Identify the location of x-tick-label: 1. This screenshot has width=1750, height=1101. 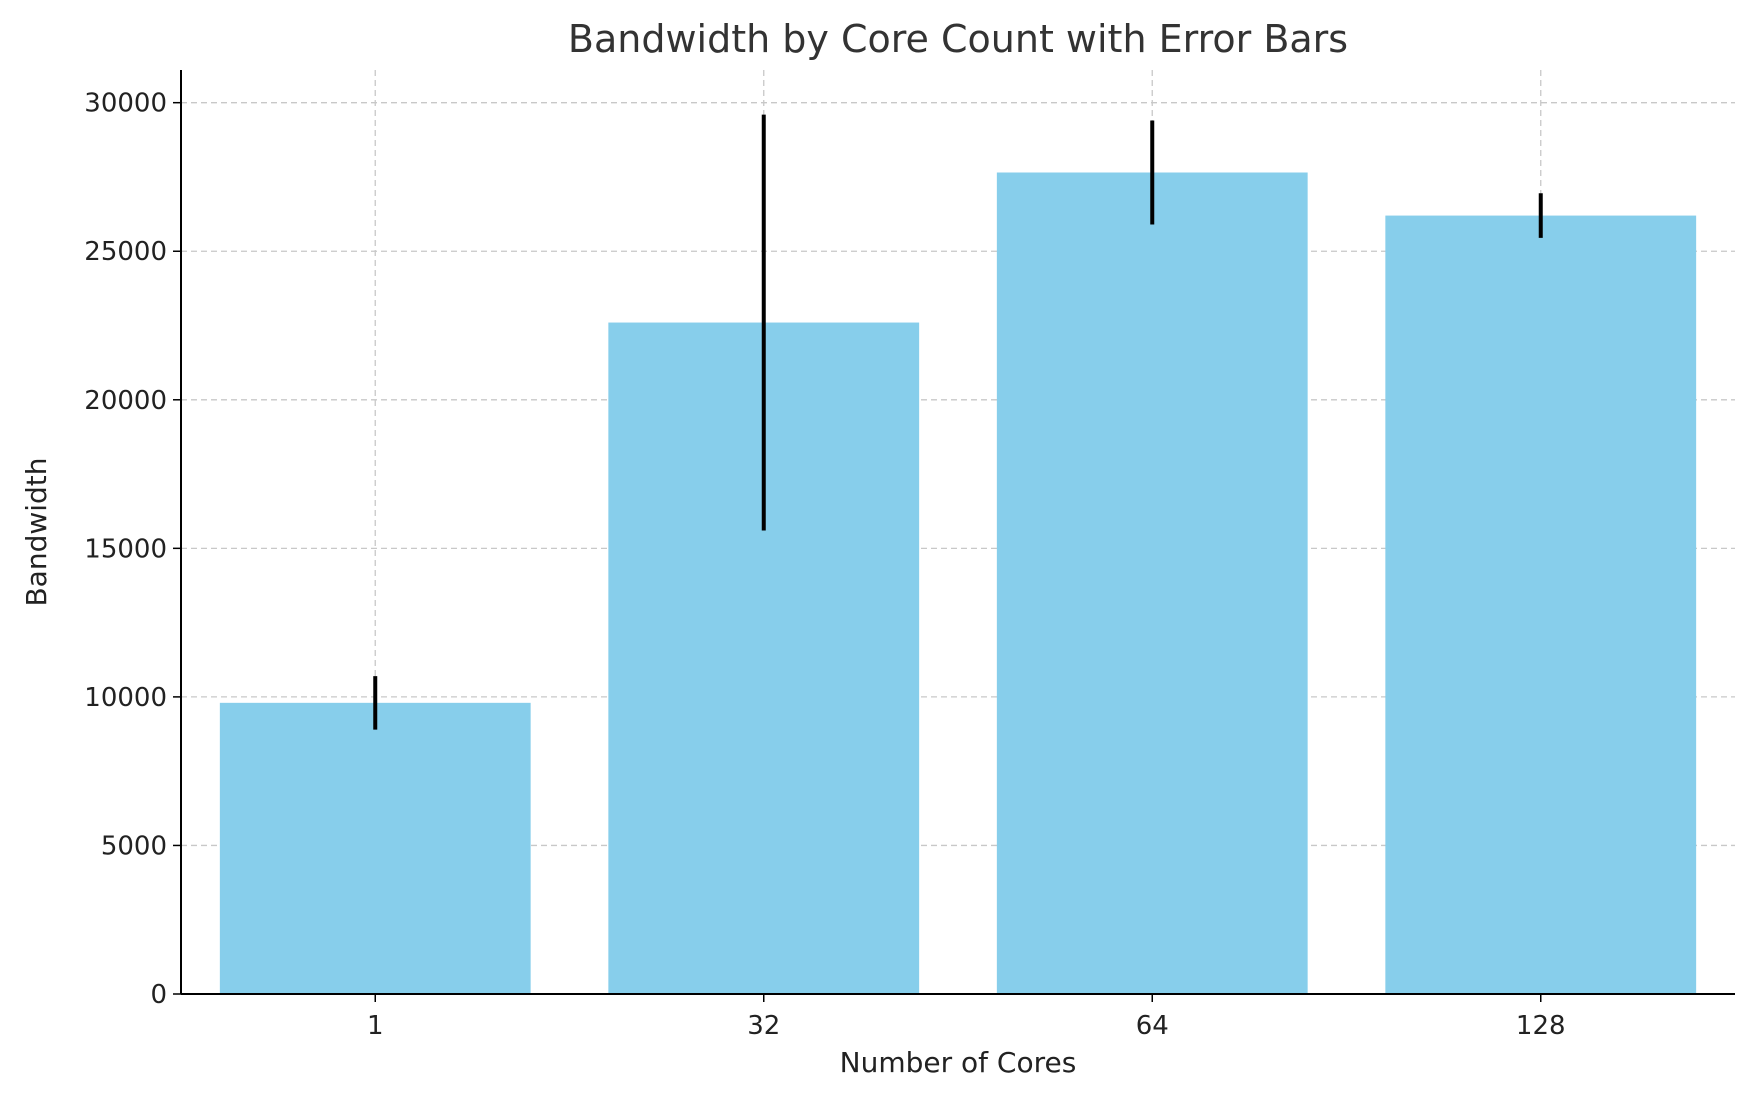
(375, 1026).